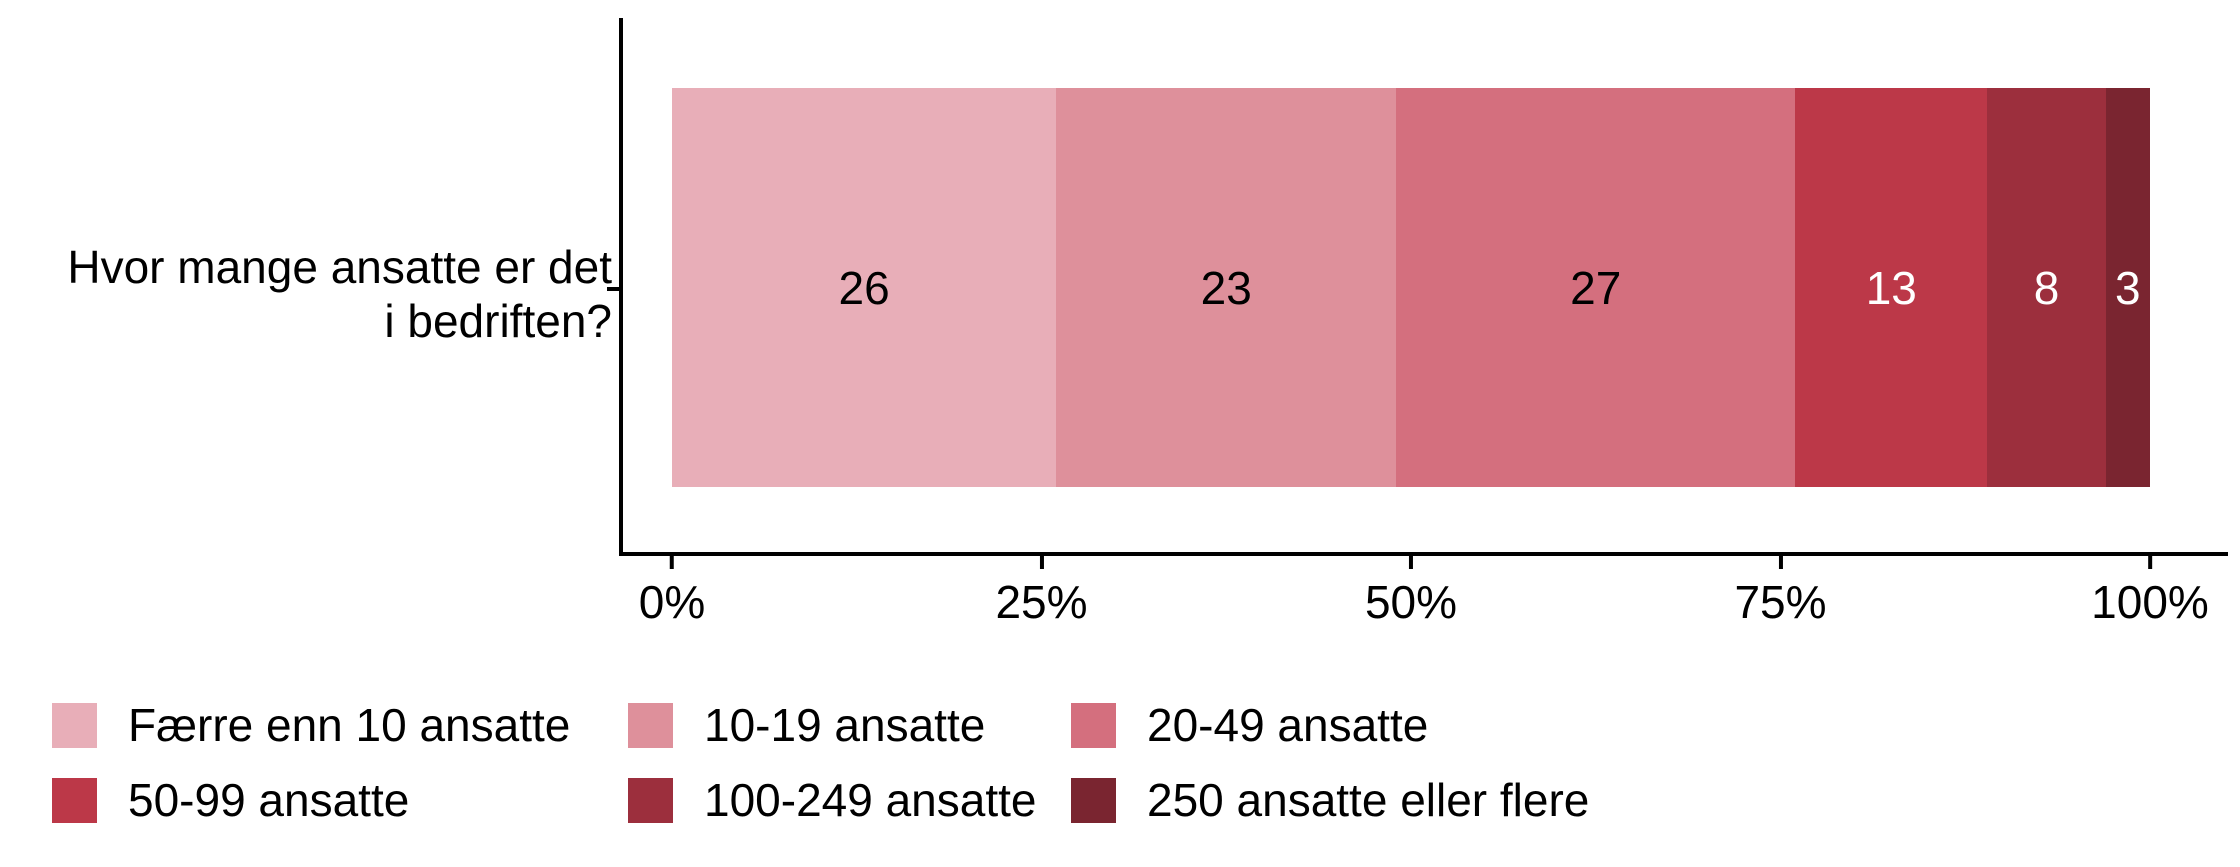  I want to click on legend-label: 20-49 ansatte, so click(1288, 725).